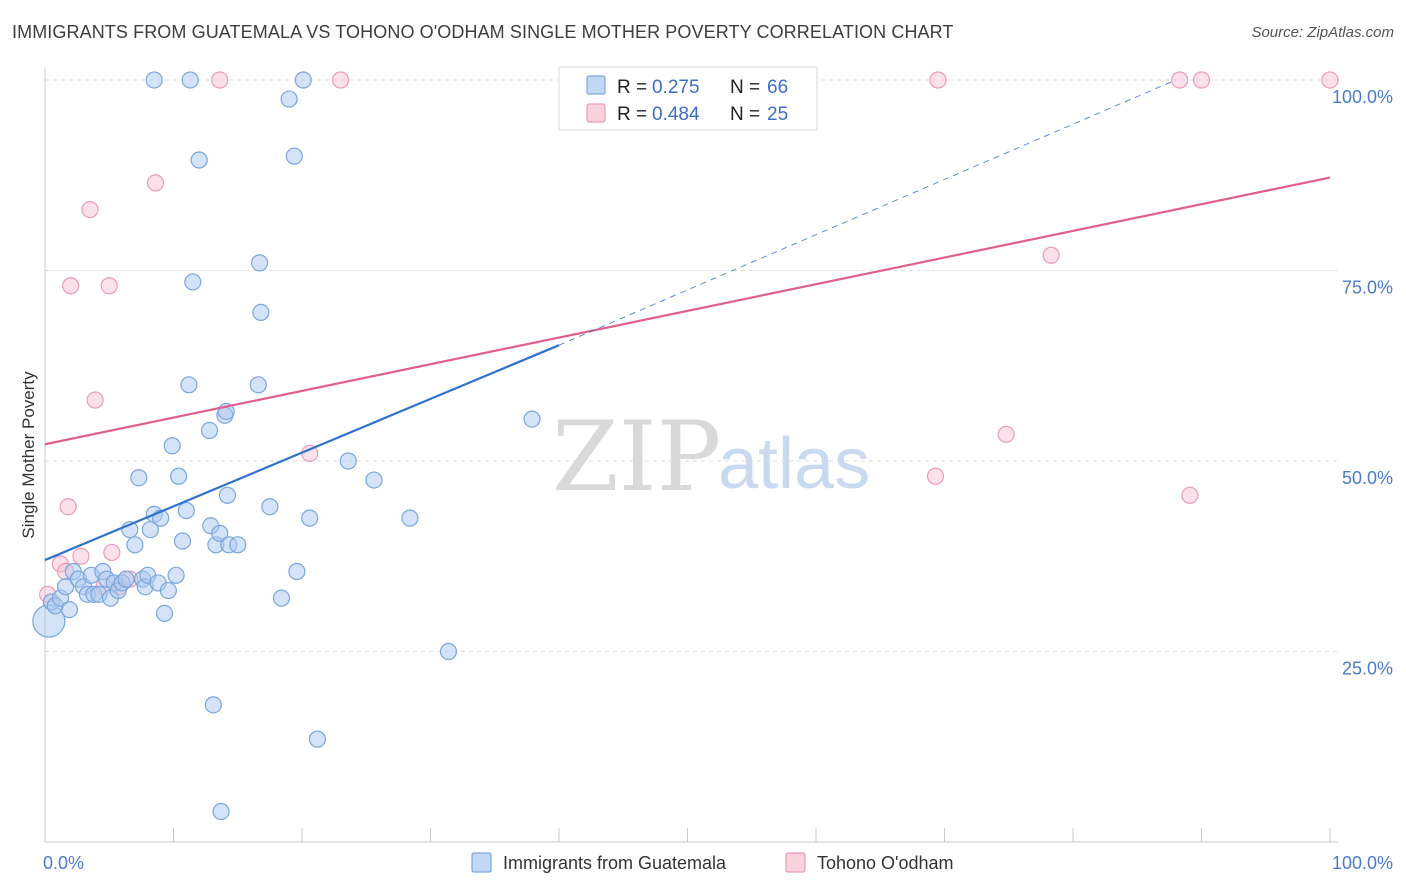 This screenshot has height=892, width=1406. I want to click on bottom-legend: Immigrants from Guatemala Tohono O'odham, so click(712, 862).